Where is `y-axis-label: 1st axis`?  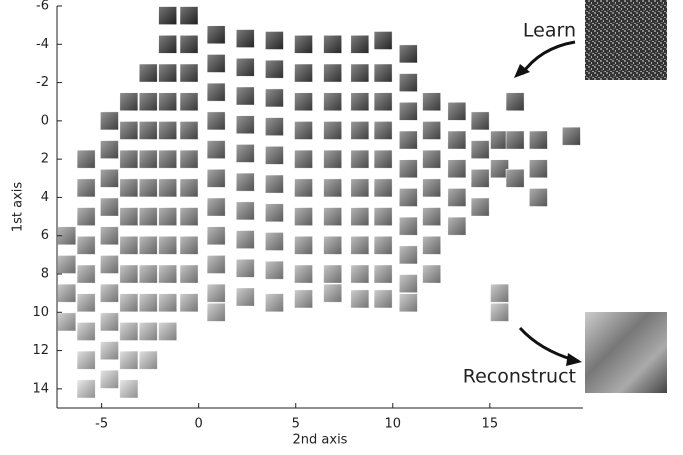 y-axis-label: 1st axis is located at coordinates (18, 207).